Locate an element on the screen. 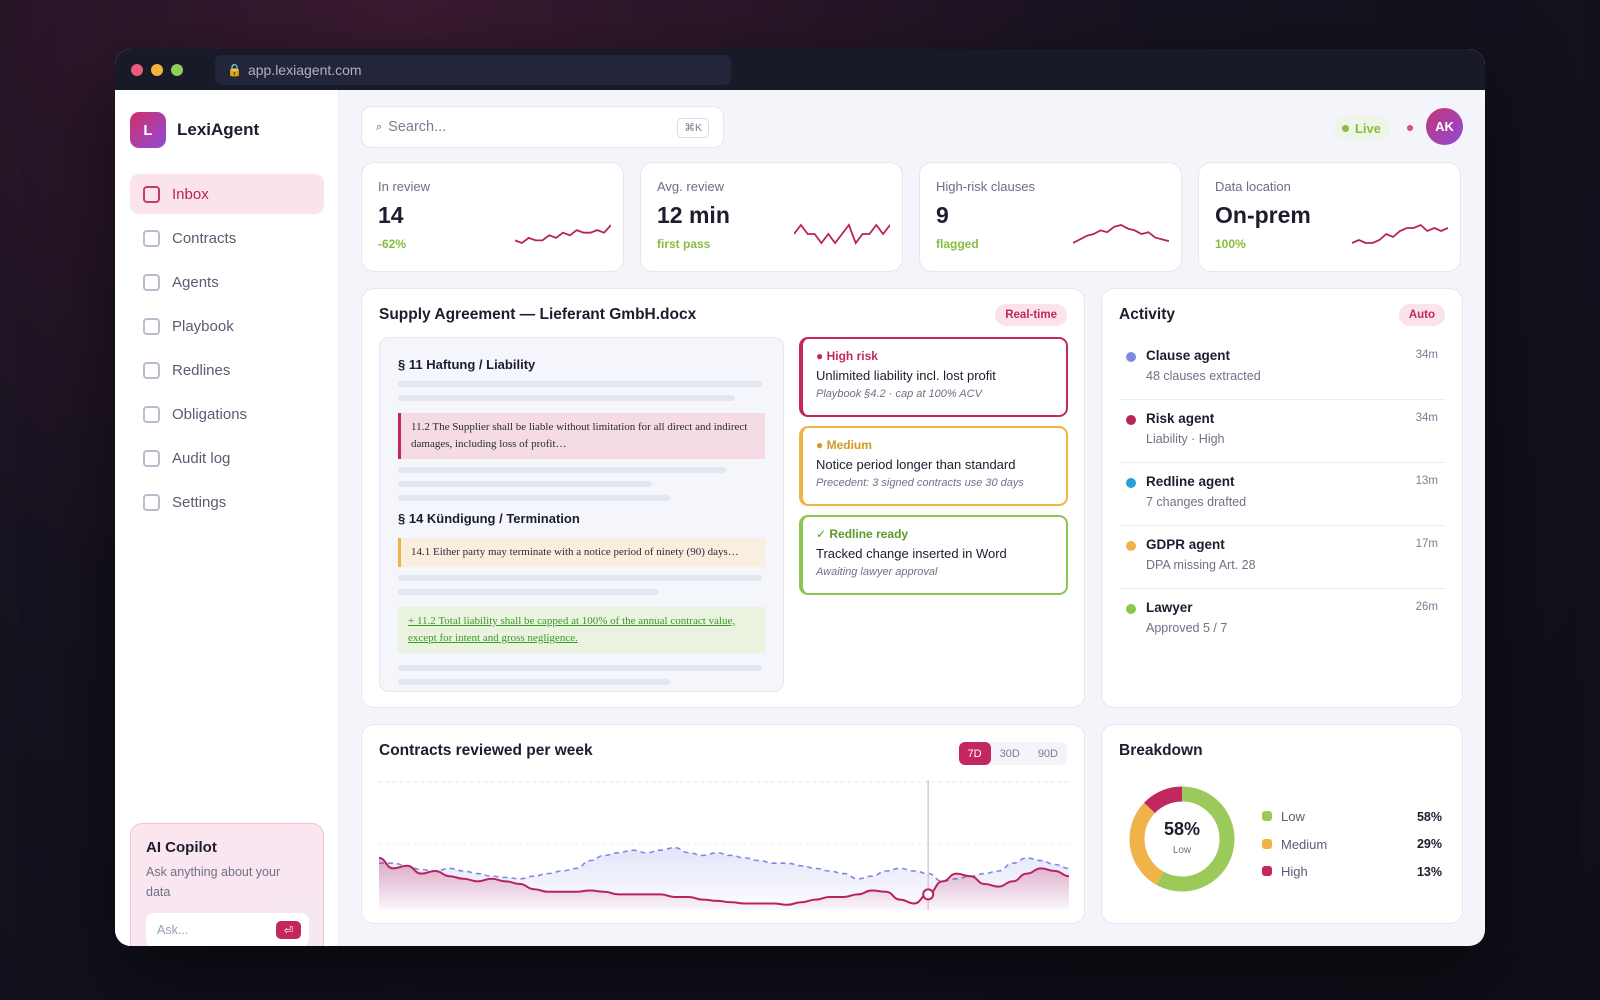 The height and width of the screenshot is (1000, 1600). activity-desc: Liability · High is located at coordinates (1185, 439).